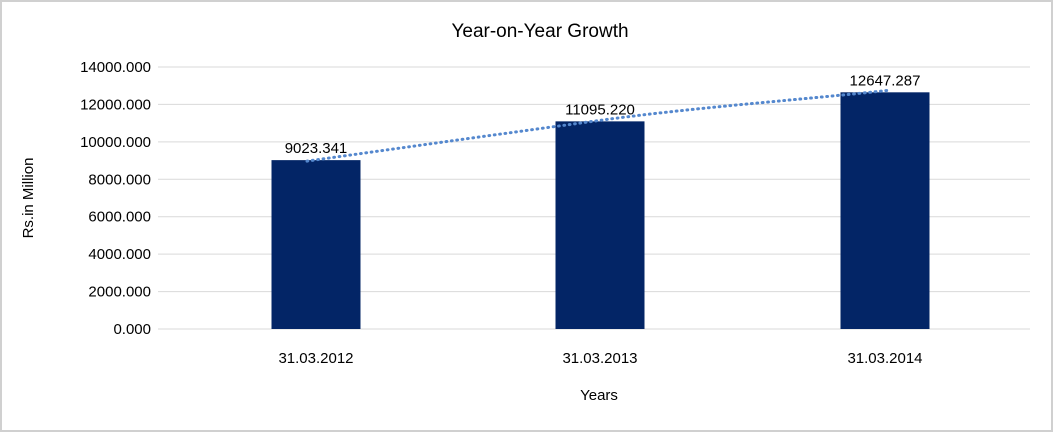  Describe the element at coordinates (599, 395) in the screenshot. I see `x-axis-title: Years` at that location.